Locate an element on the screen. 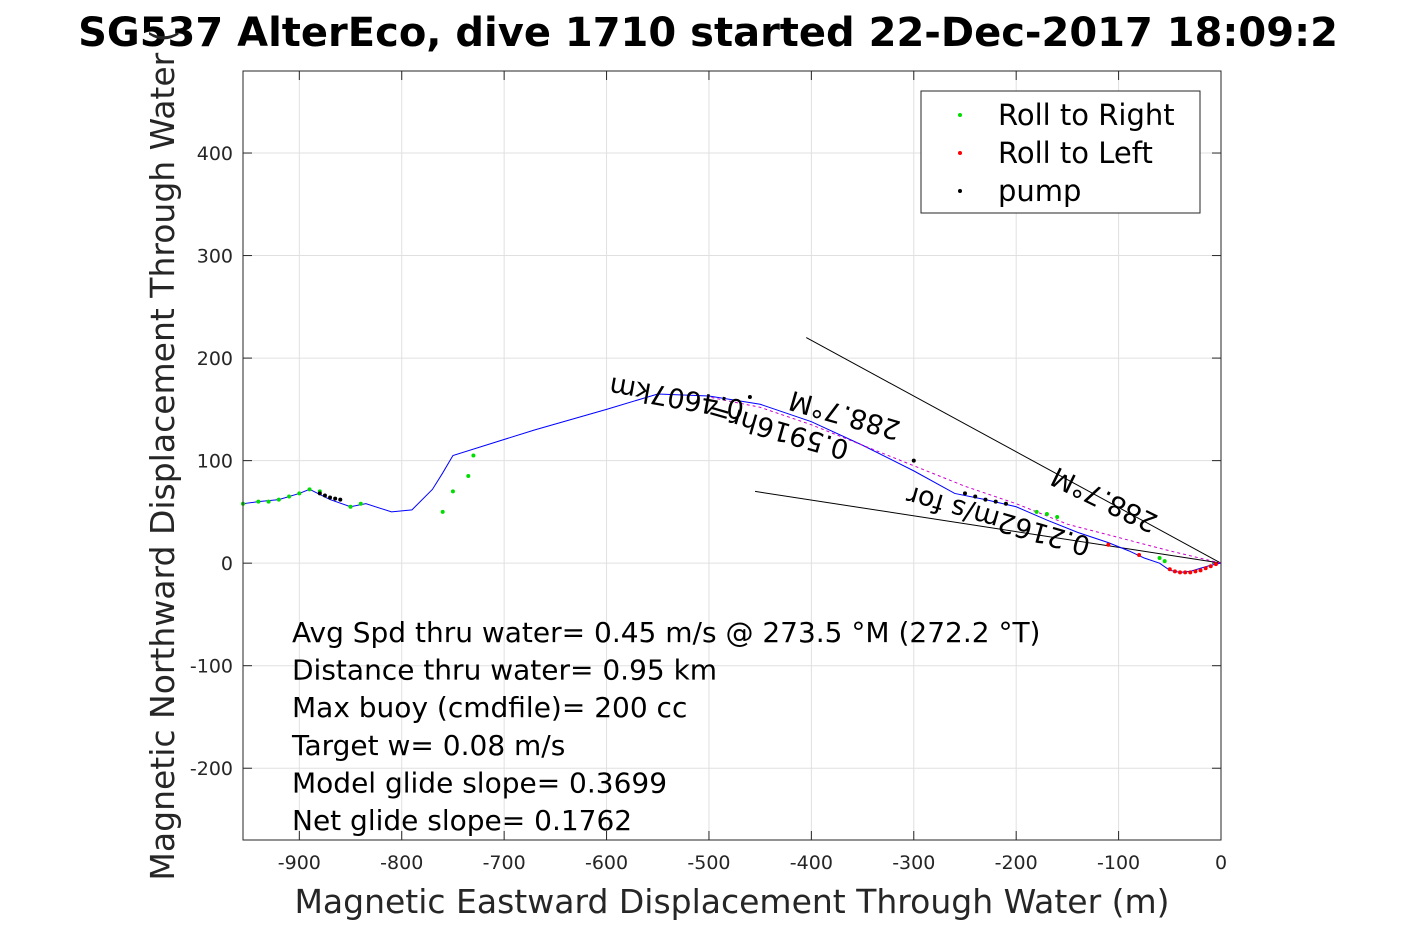 The width and height of the screenshot is (1417, 945). stat-line: Model glide slope= 0.3699 is located at coordinates (479, 782).